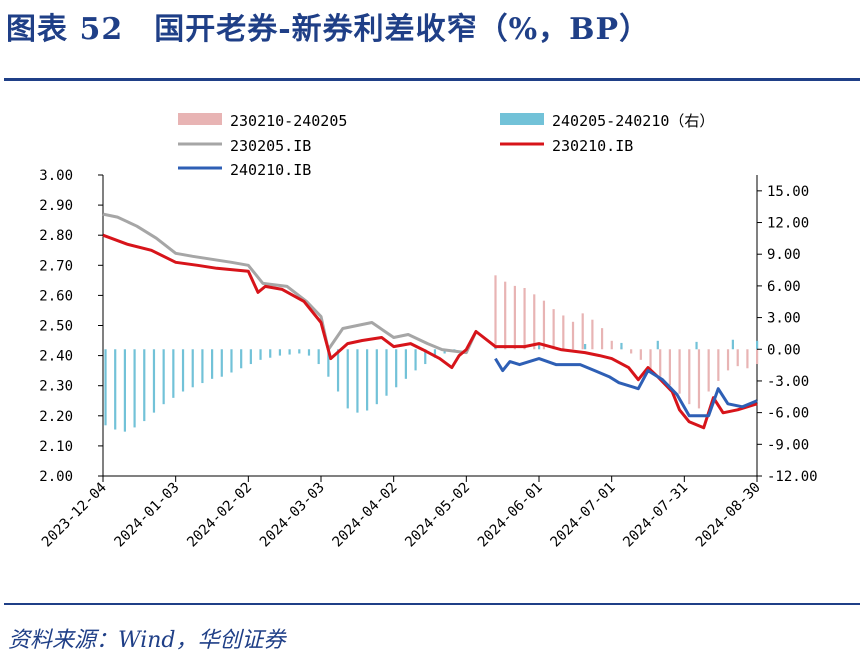 Image resolution: width=867 pixels, height=659 pixels. Describe the element at coordinates (626, 387) in the screenshot. I see `series-line-240210-ib` at that location.